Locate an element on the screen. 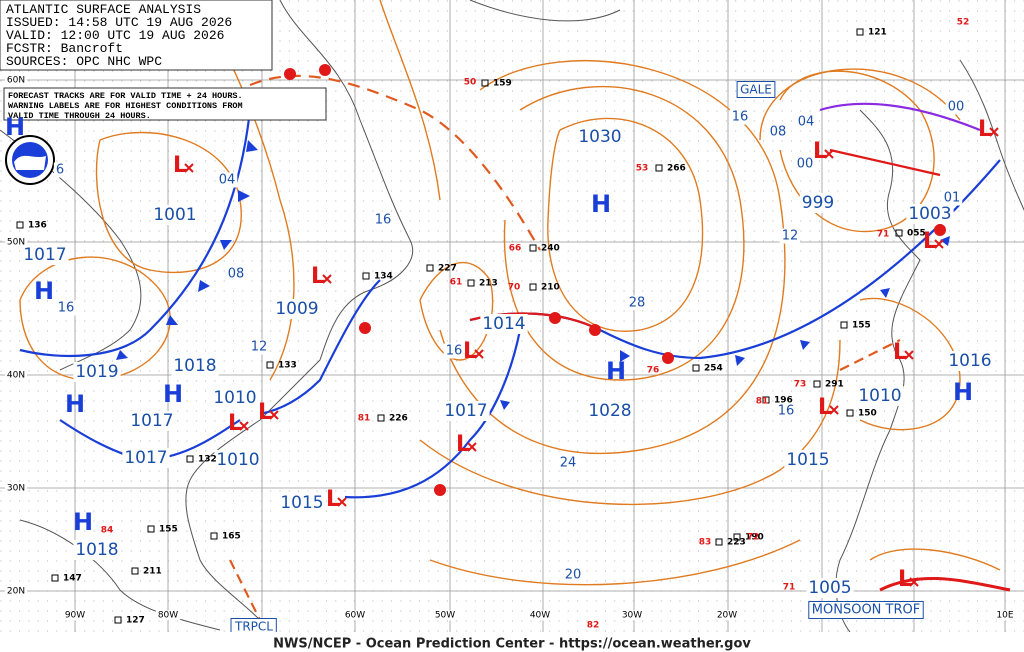  pressure-label: 1028 is located at coordinates (609, 411).